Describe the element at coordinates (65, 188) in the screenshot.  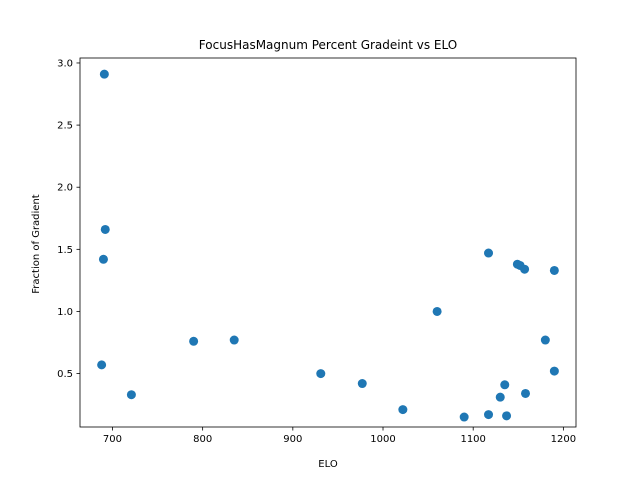
I see `y-tick-label: 2.0` at that location.